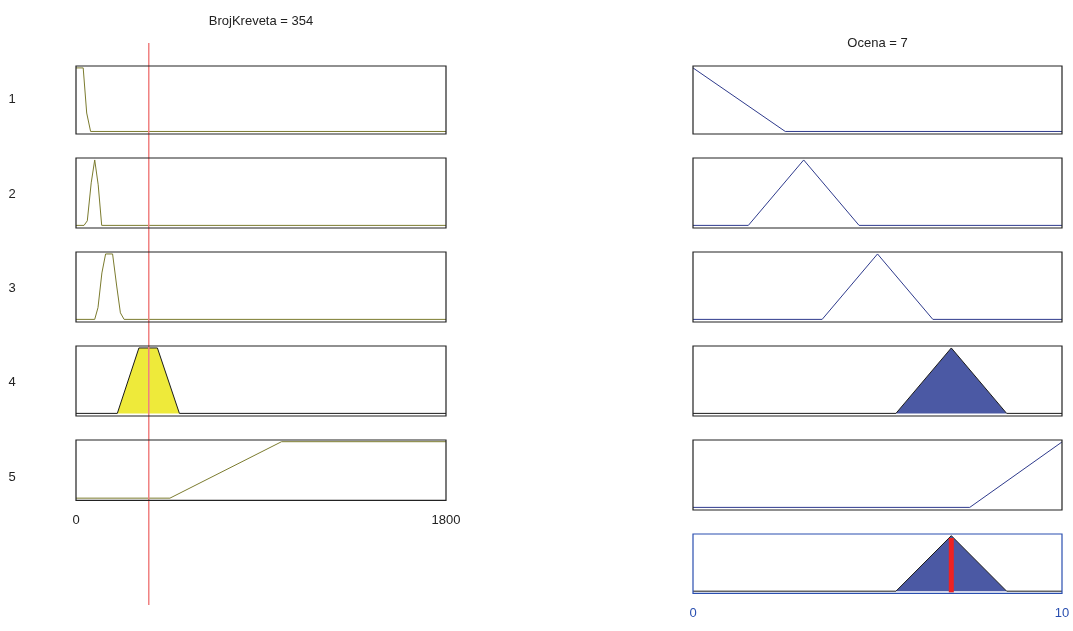 This screenshot has width=1073, height=631. What do you see at coordinates (12, 98) in the screenshot?
I see `y-axis-title: 1` at bounding box center [12, 98].